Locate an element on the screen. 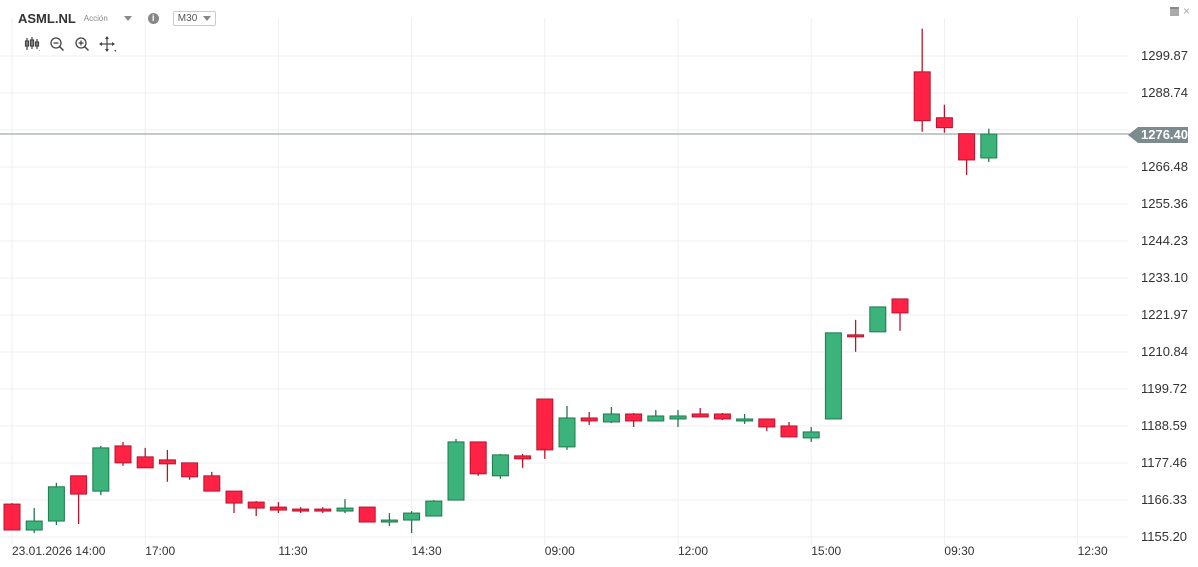 This screenshot has height=567, width=1198. x-tick-label: 12:00 is located at coordinates (693, 551).